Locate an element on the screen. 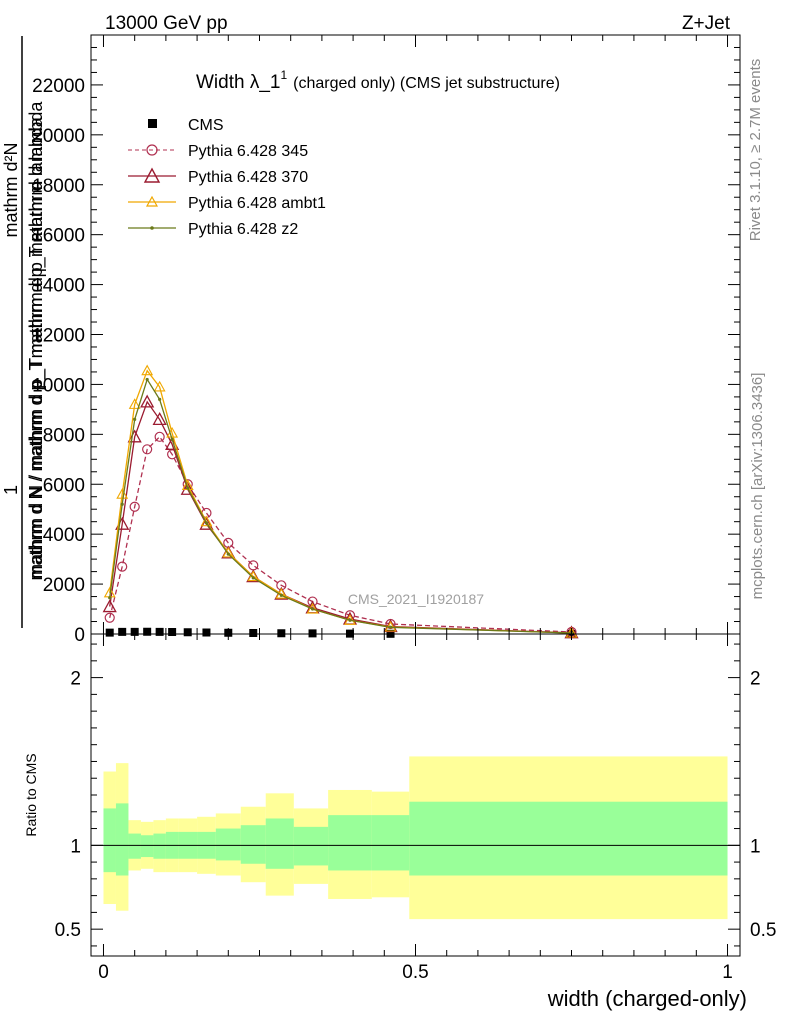  mcplots-text: mcplots.cern.ch [arXiv:1306.3436] is located at coordinates (757, 486).